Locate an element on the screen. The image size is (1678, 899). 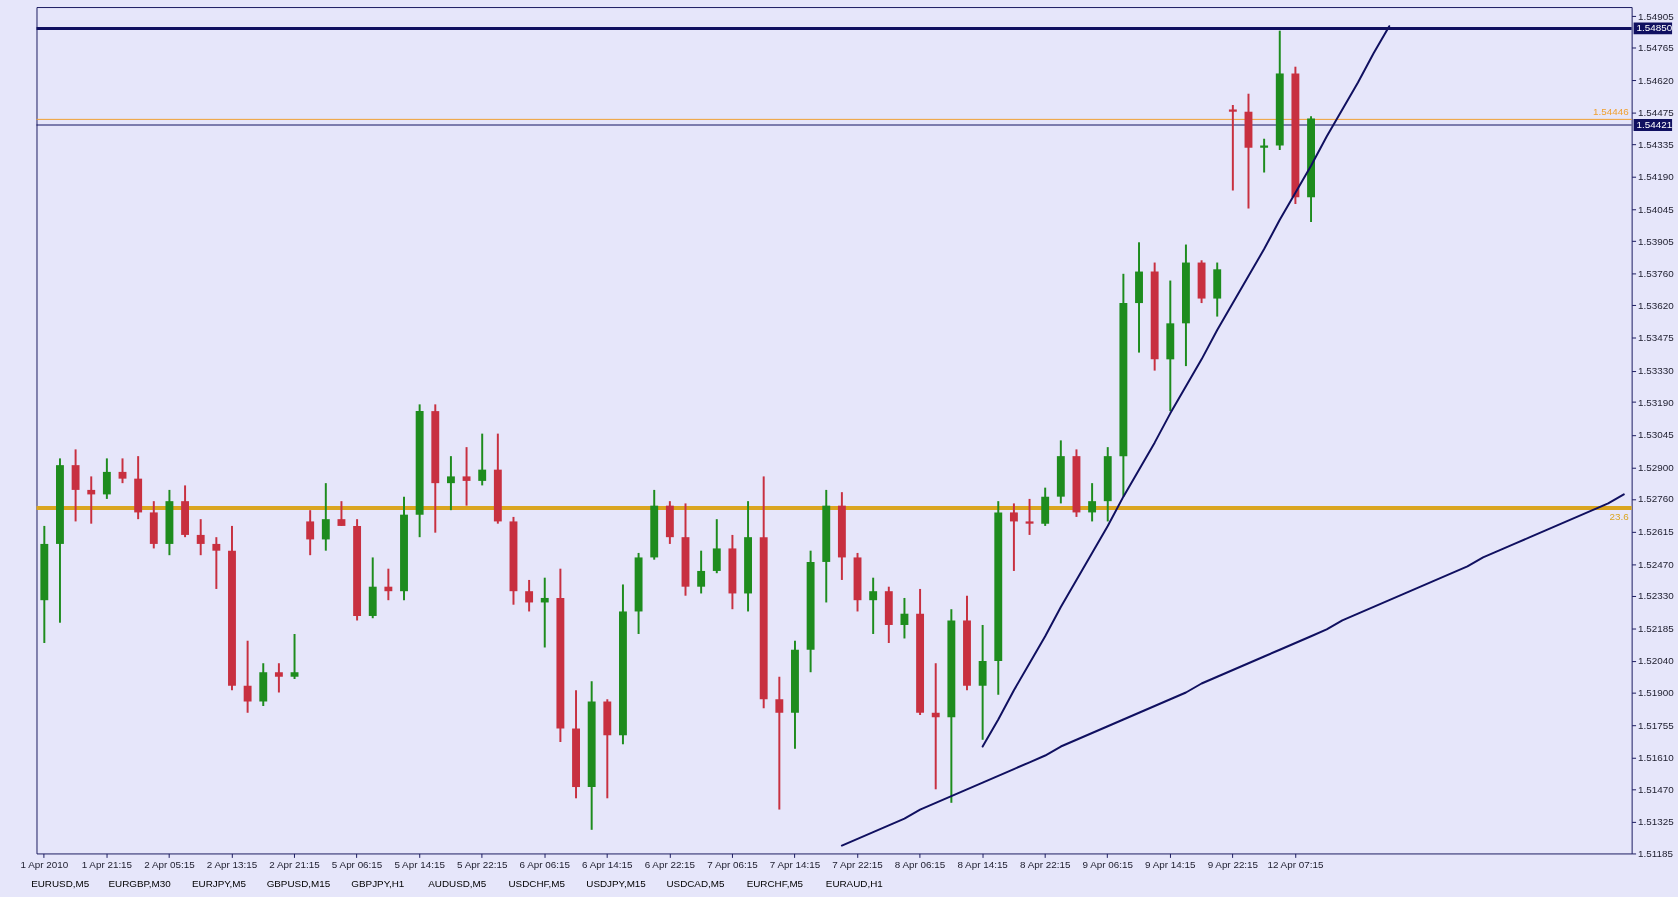
x-tick-label: 1 Apr 21:15 is located at coordinates (107, 864).